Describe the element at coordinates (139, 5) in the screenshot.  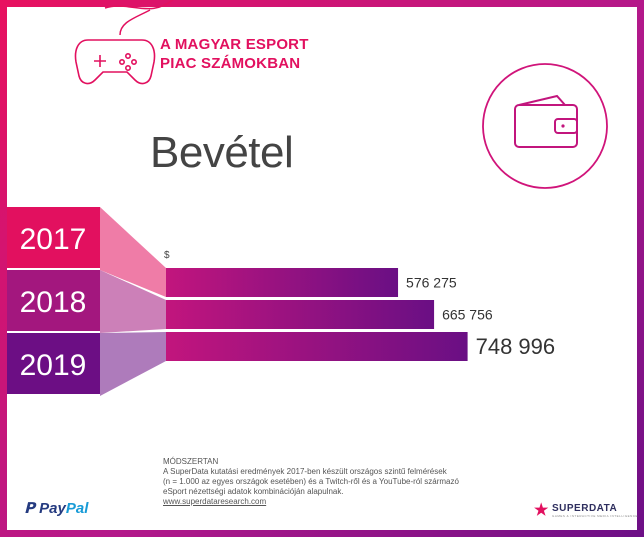
I see `decor-line` at that location.